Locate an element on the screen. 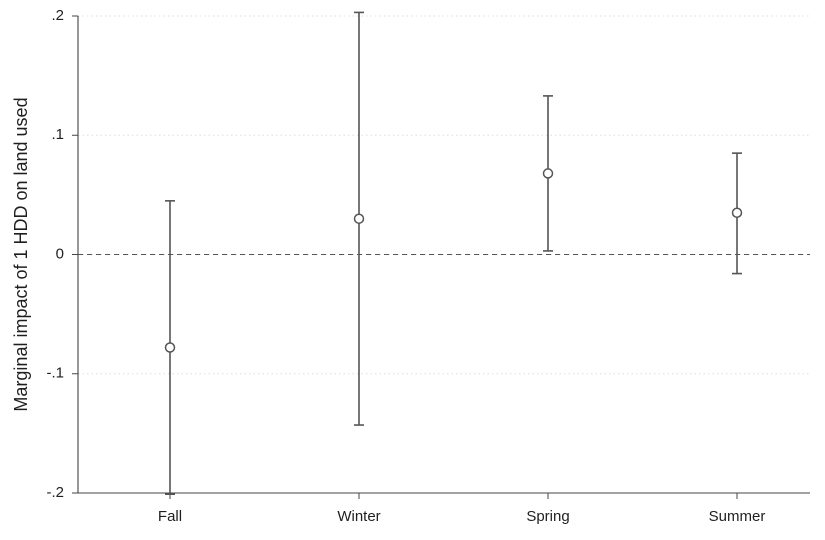 The height and width of the screenshot is (540, 825). x-tick-label: Summer is located at coordinates (737, 516).